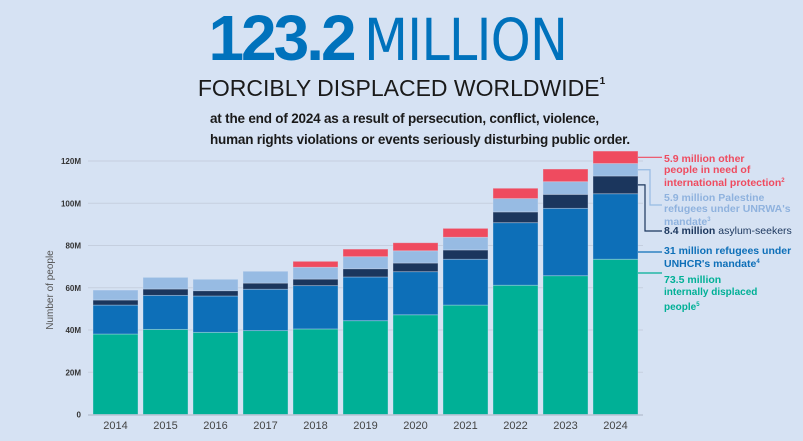 Image resolution: width=803 pixels, height=441 pixels. I want to click on y-tick-label: 0, so click(79, 415).